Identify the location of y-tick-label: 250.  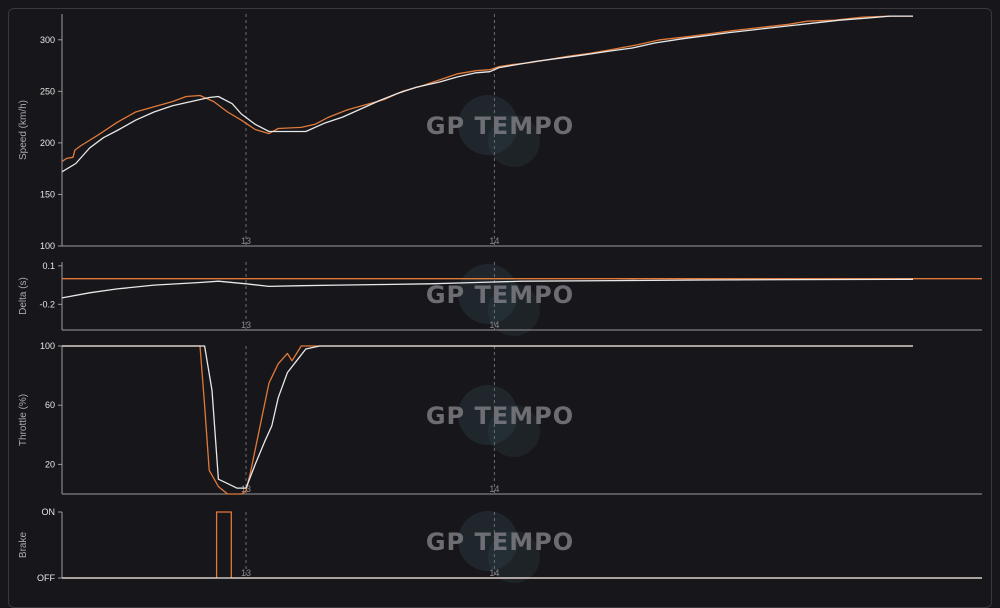
(47, 91).